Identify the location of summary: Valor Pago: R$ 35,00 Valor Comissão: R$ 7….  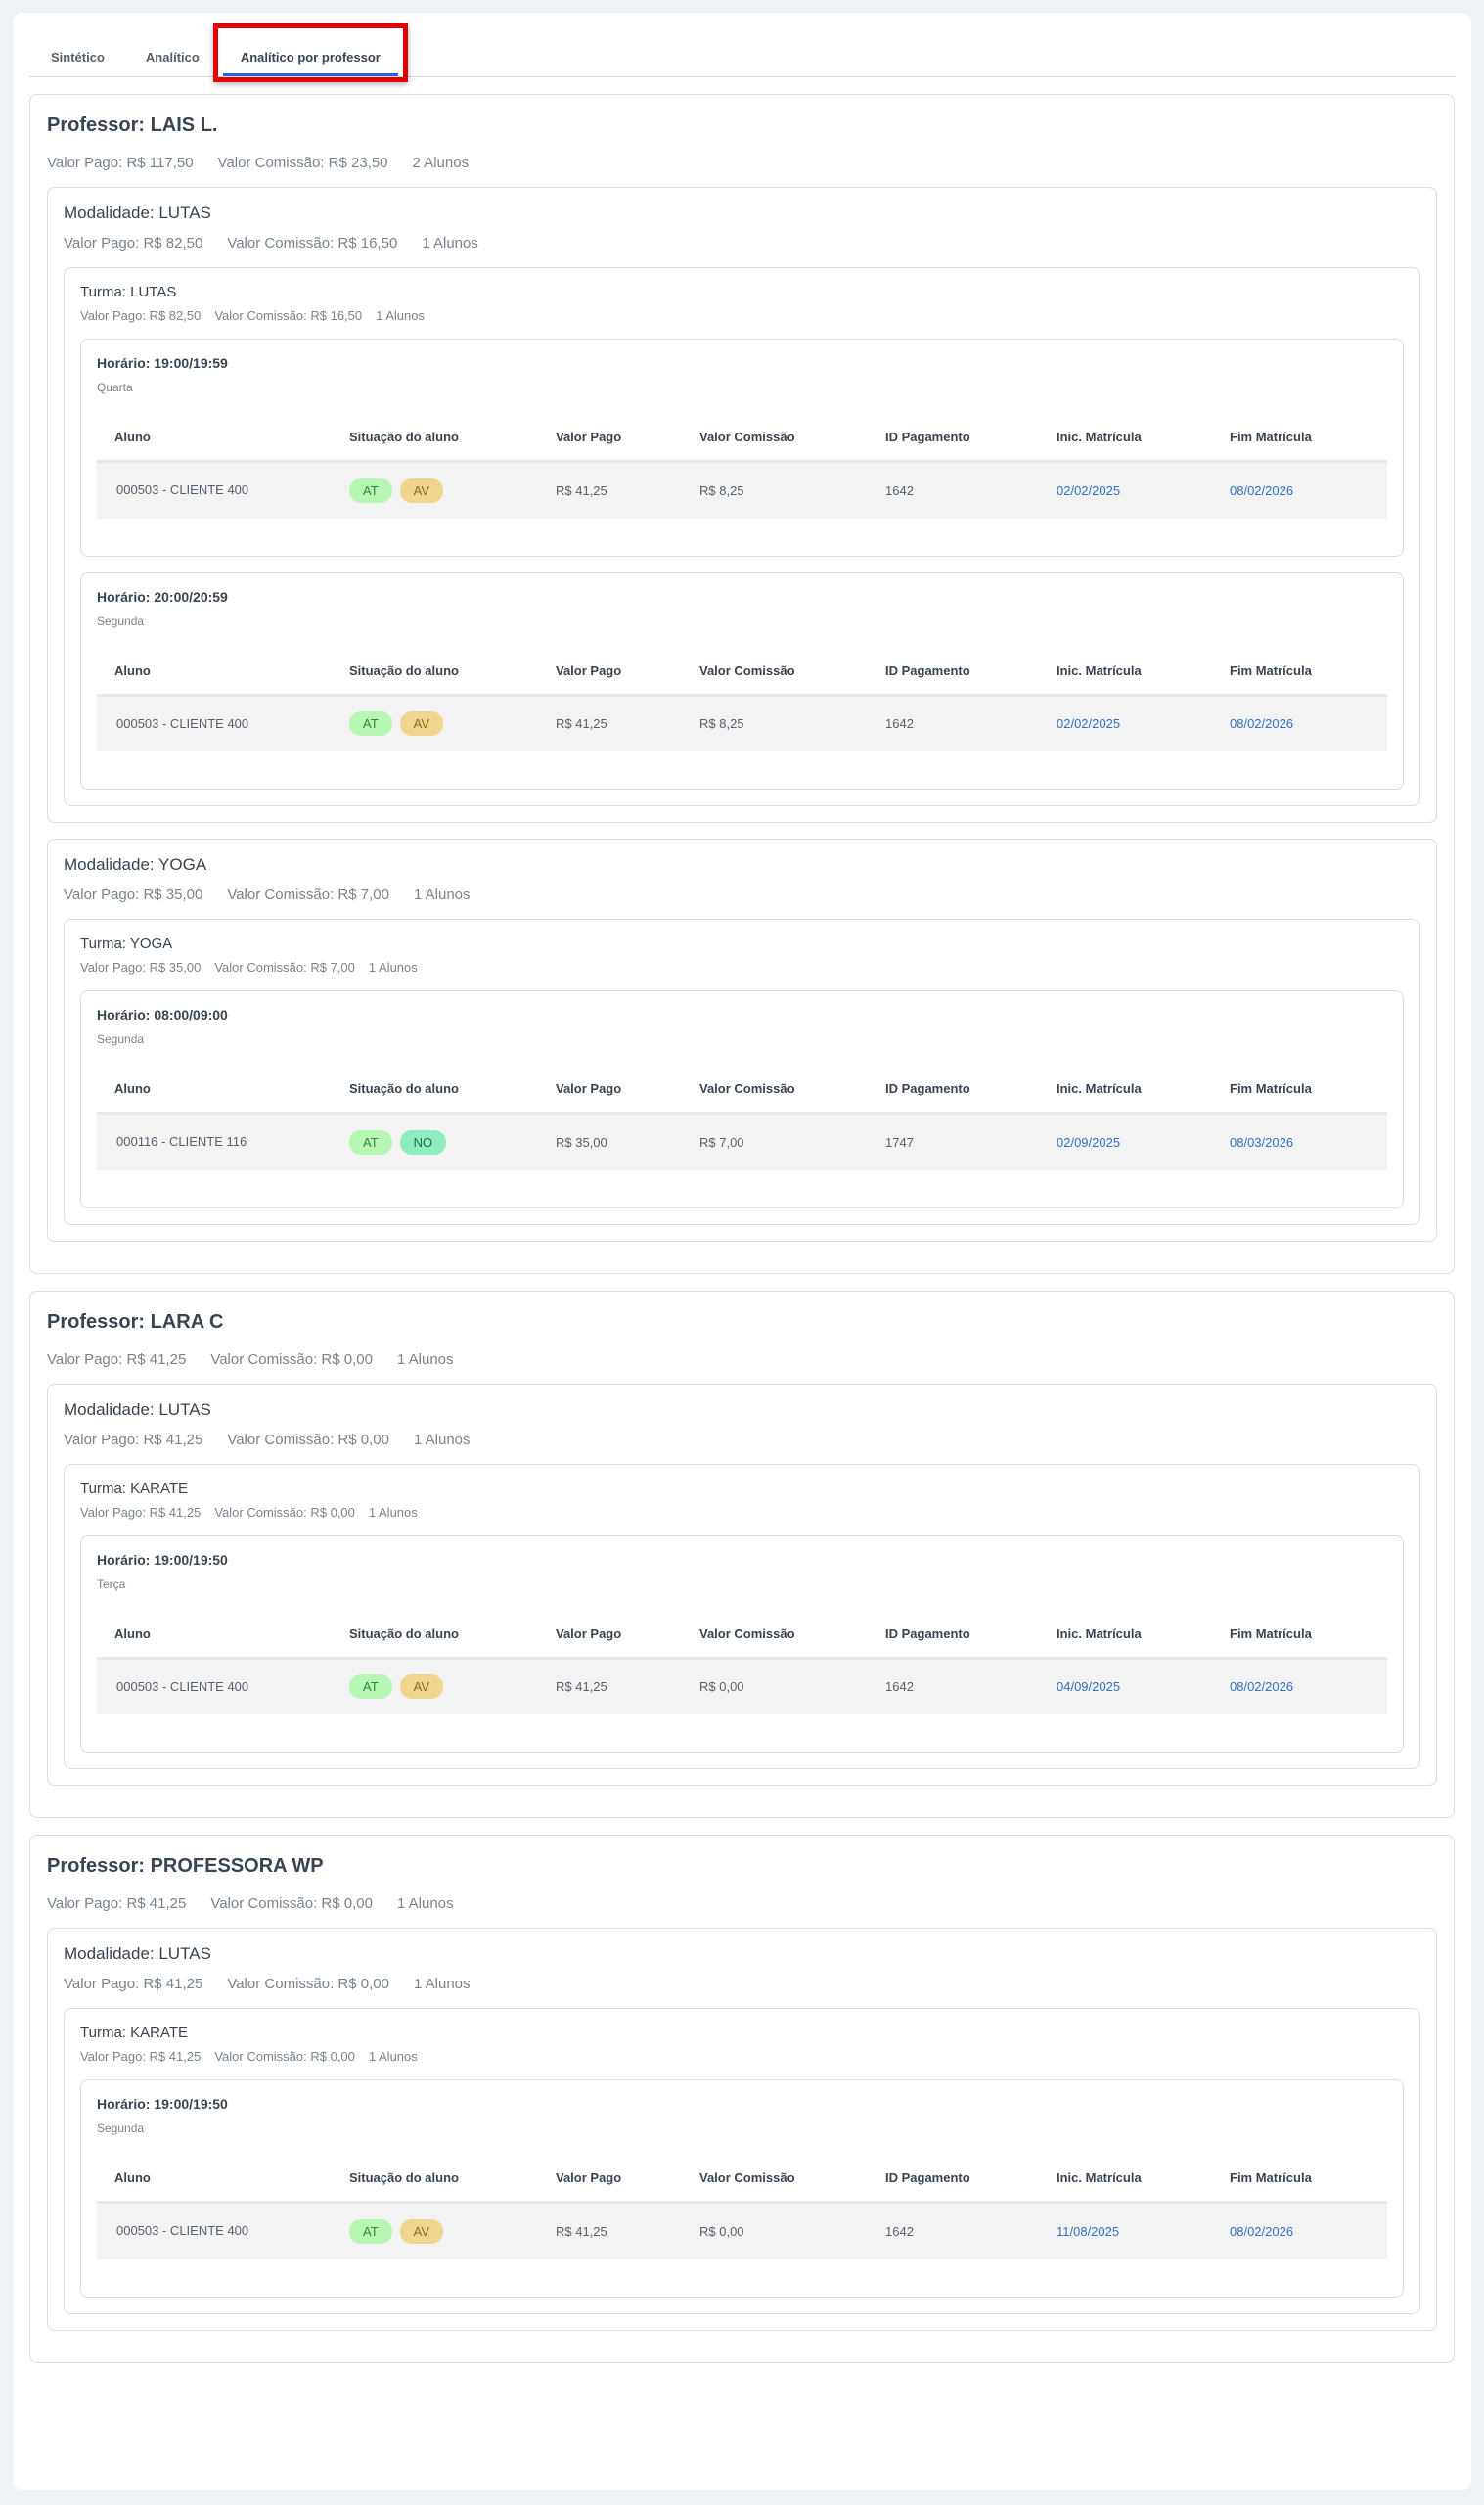
(742, 895).